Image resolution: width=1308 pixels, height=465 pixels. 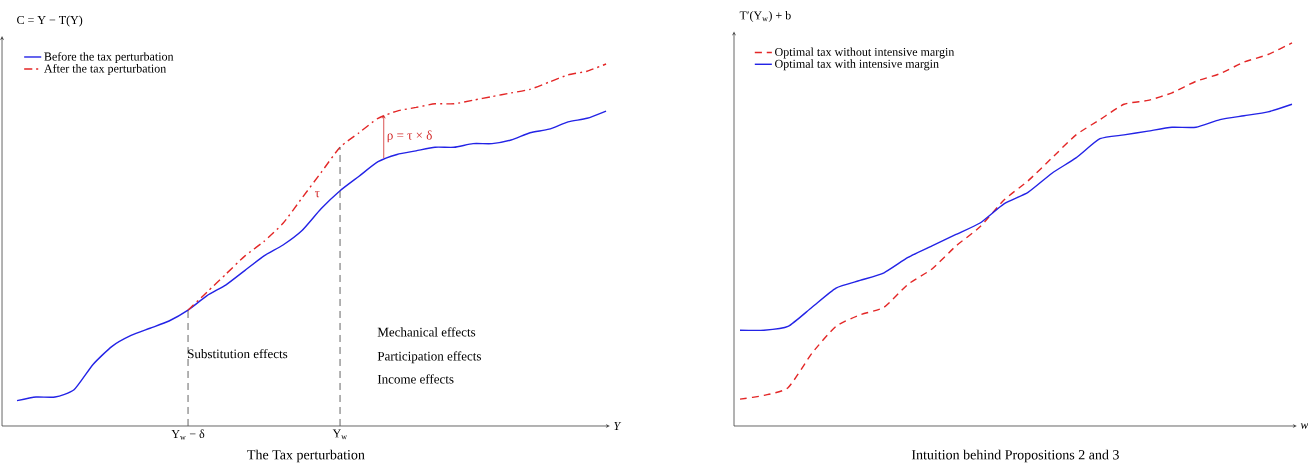 What do you see at coordinates (618, 426) in the screenshot?
I see `x-axis-title: Y` at bounding box center [618, 426].